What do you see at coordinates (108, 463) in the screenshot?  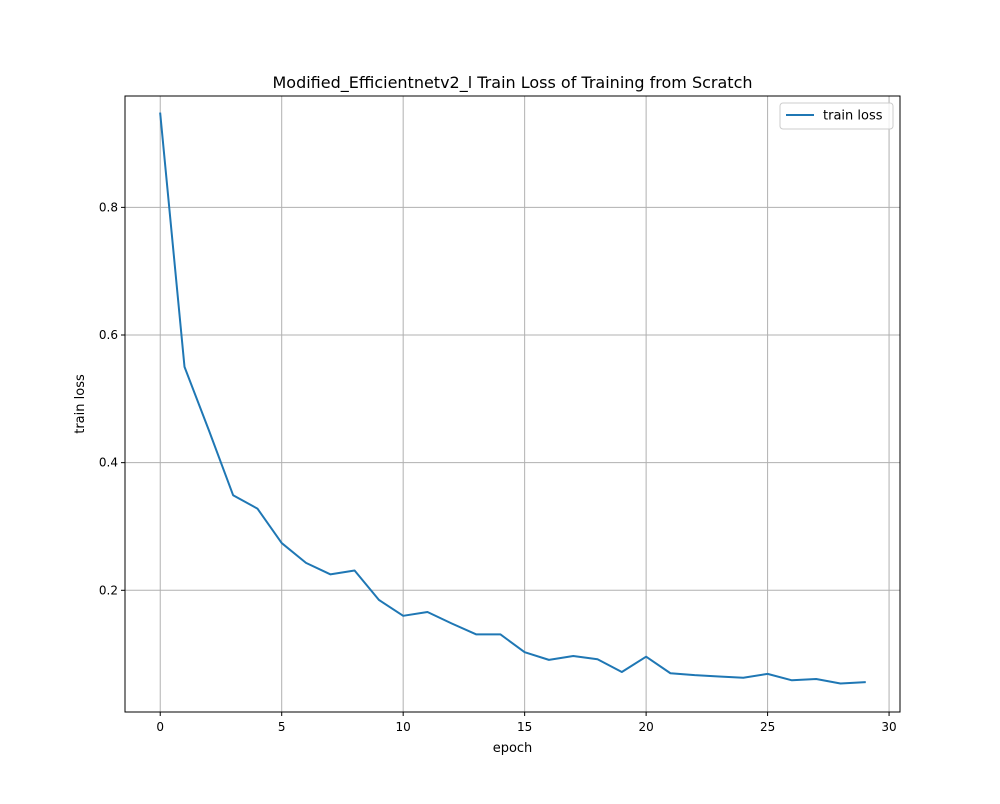 I see `y-tick-label: 0.4` at bounding box center [108, 463].